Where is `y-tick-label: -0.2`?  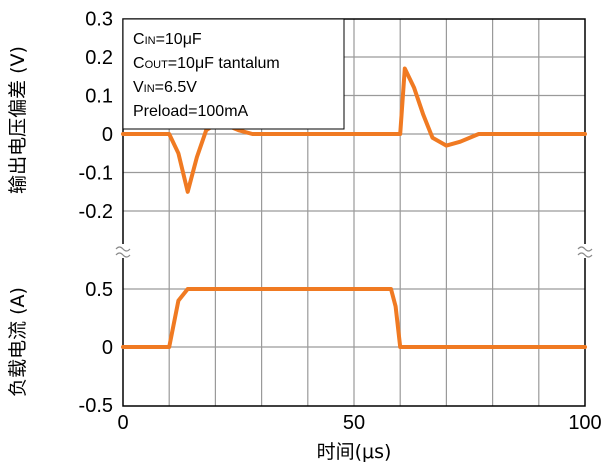 y-tick-label: -0.2 is located at coordinates (96, 212).